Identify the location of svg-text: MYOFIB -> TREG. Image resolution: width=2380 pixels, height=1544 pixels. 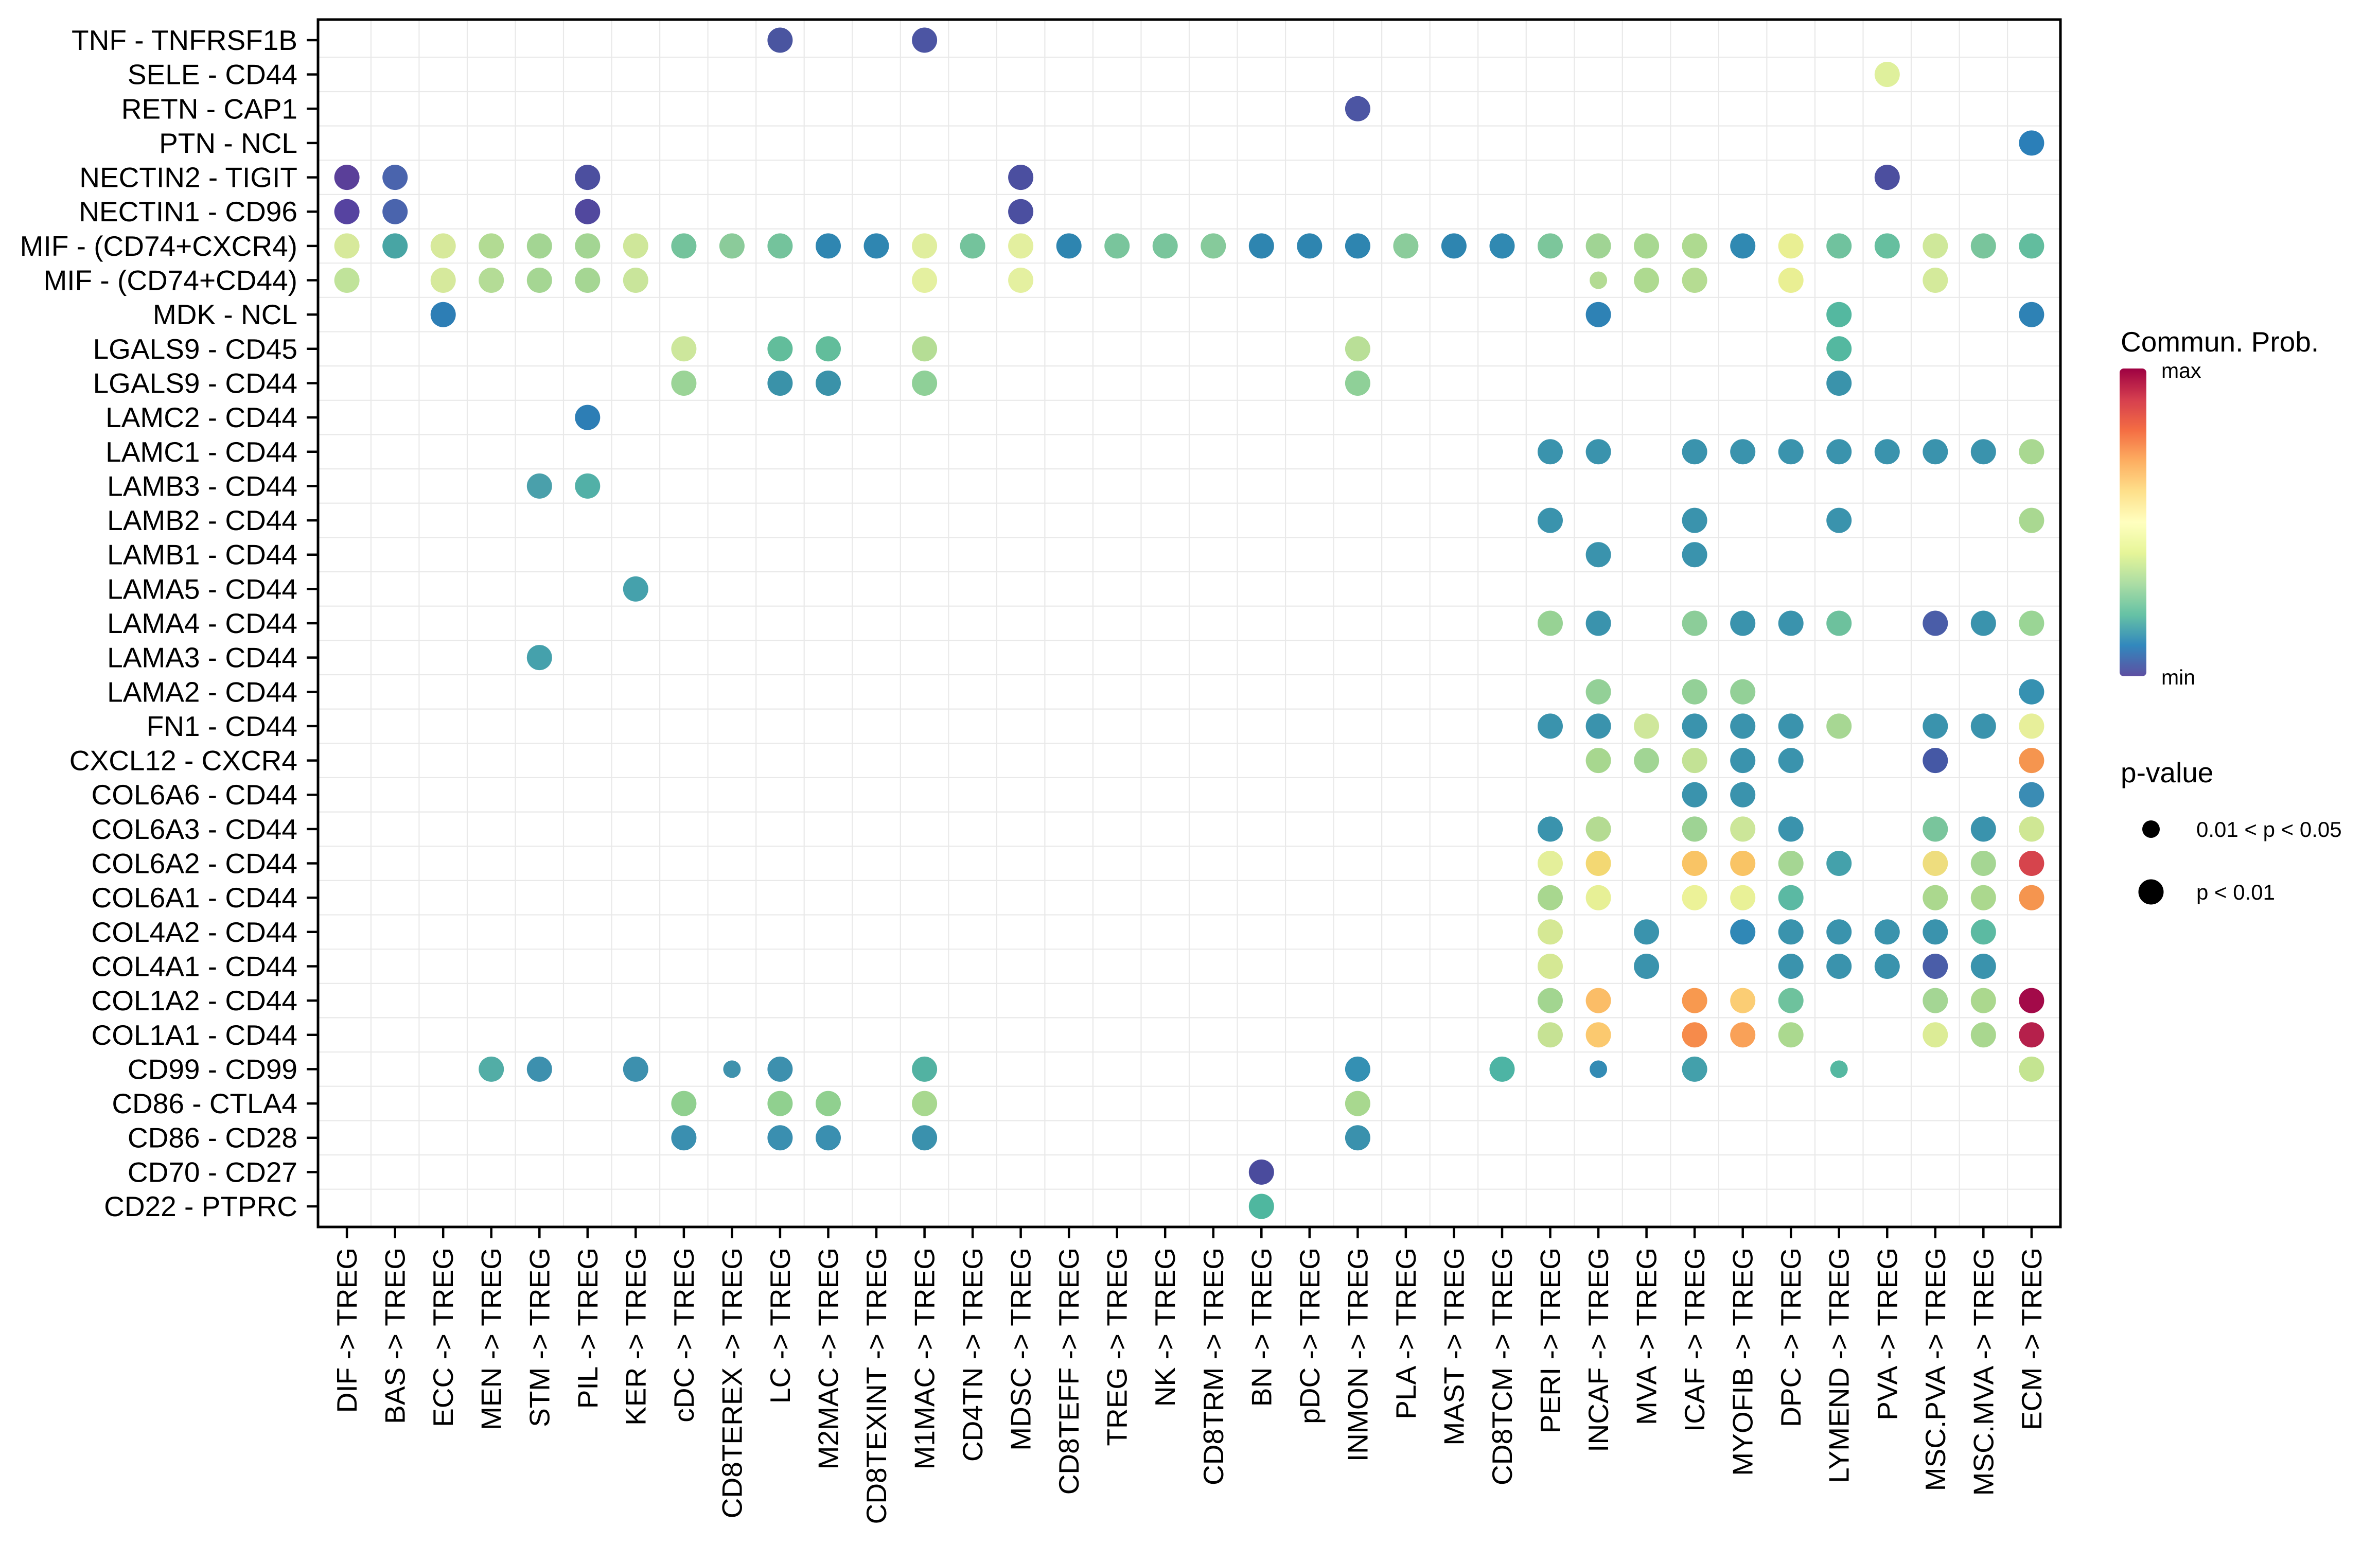
(1743, 1362).